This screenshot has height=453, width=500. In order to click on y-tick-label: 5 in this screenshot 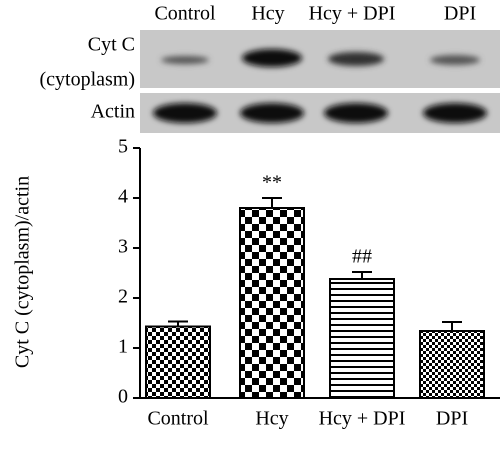, I will do `click(123, 147)`.